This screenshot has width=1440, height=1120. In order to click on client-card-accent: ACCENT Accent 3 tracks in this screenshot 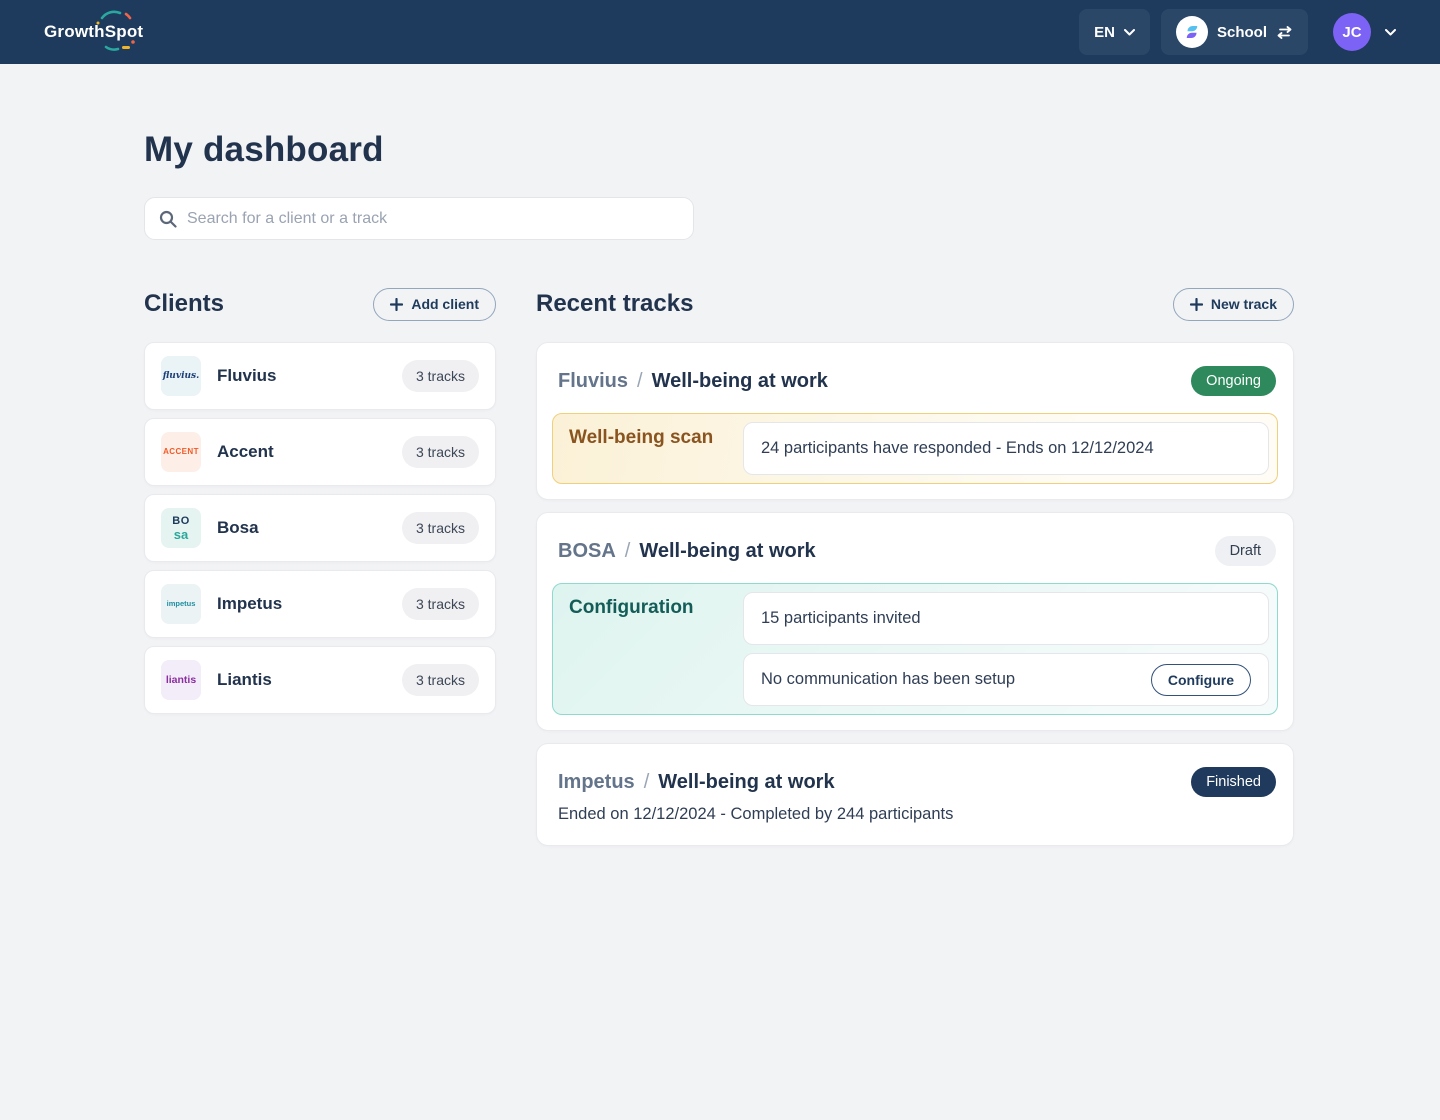, I will do `click(320, 452)`.